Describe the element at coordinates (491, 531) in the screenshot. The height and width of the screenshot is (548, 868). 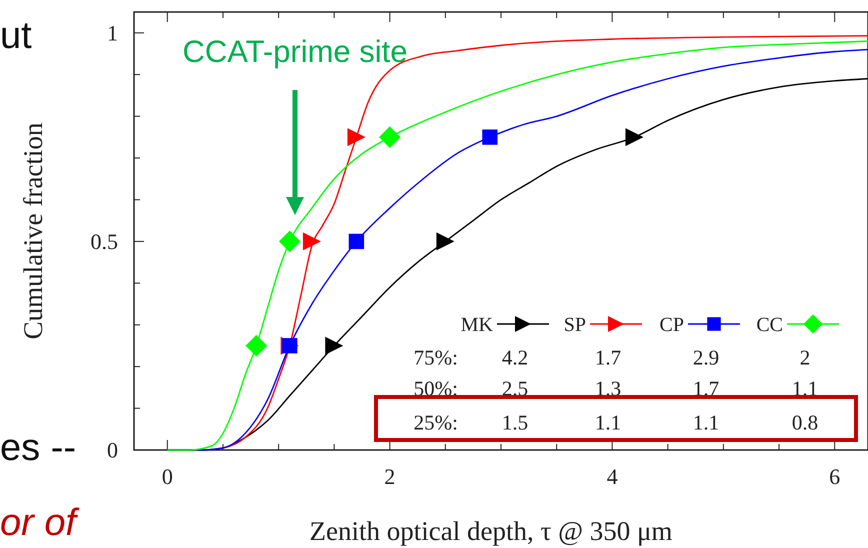
I see `x-axis-title: Zenith optical depth, τ @ 350 μm` at that location.